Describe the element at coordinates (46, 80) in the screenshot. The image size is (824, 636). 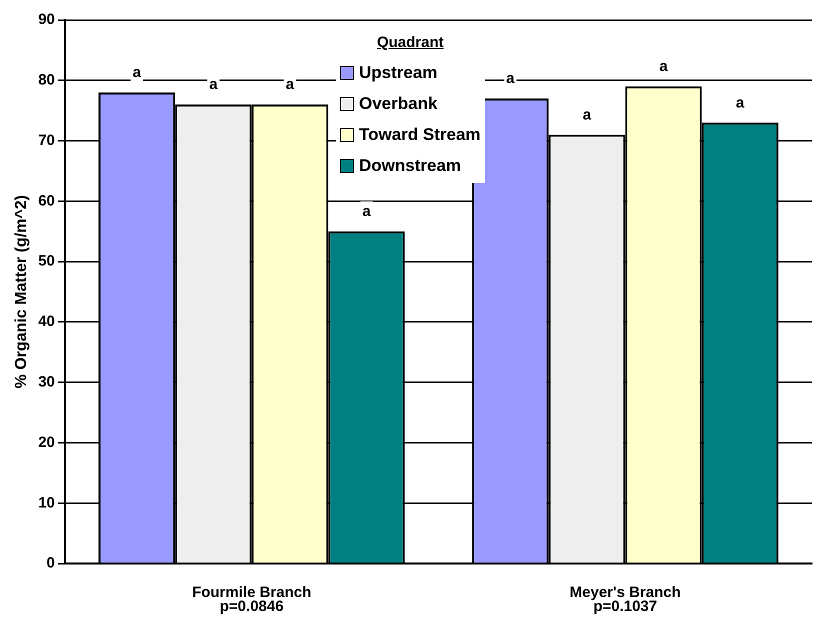
I see `y-tick-label: 80` at that location.